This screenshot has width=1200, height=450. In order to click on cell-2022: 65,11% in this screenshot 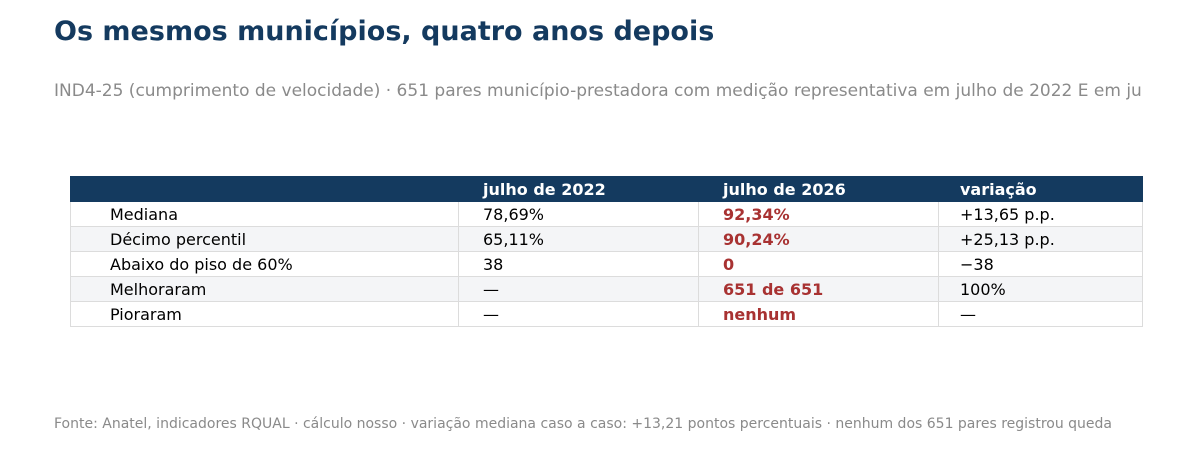, I will do `click(578, 239)`.